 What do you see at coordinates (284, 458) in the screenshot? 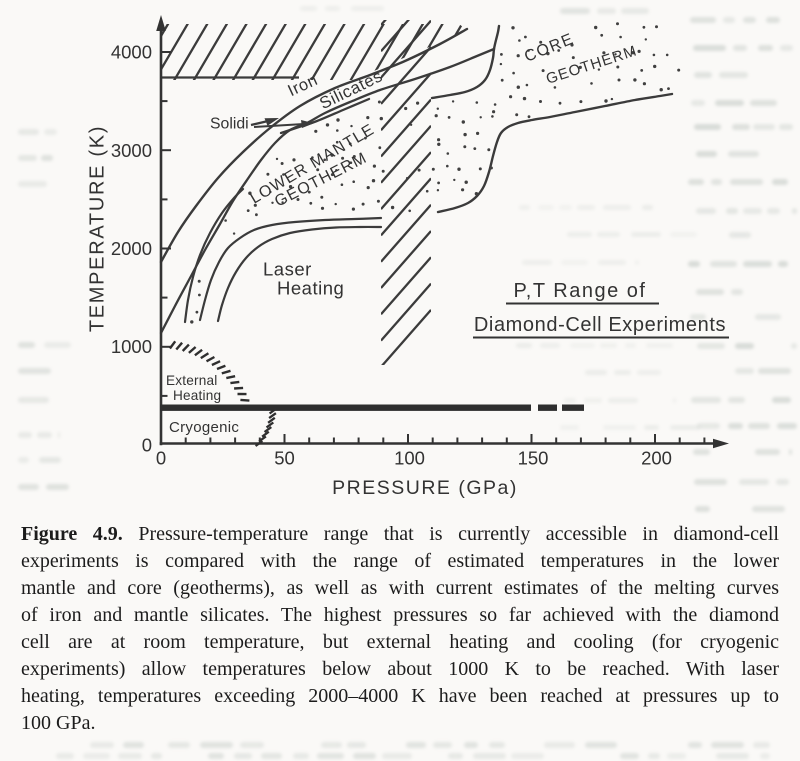
I see `svg-text: 50` at bounding box center [284, 458].